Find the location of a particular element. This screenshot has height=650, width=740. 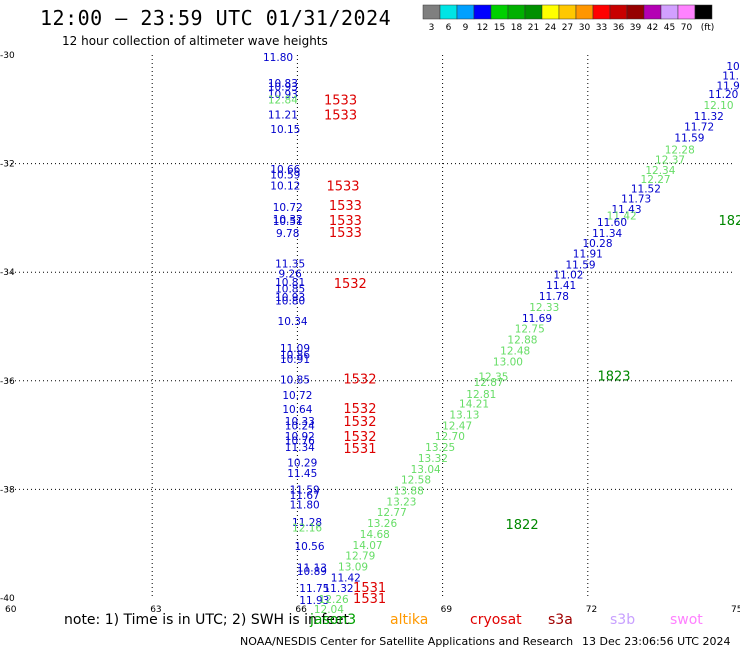

pass-time-label: 1823 is located at coordinates (613, 376).